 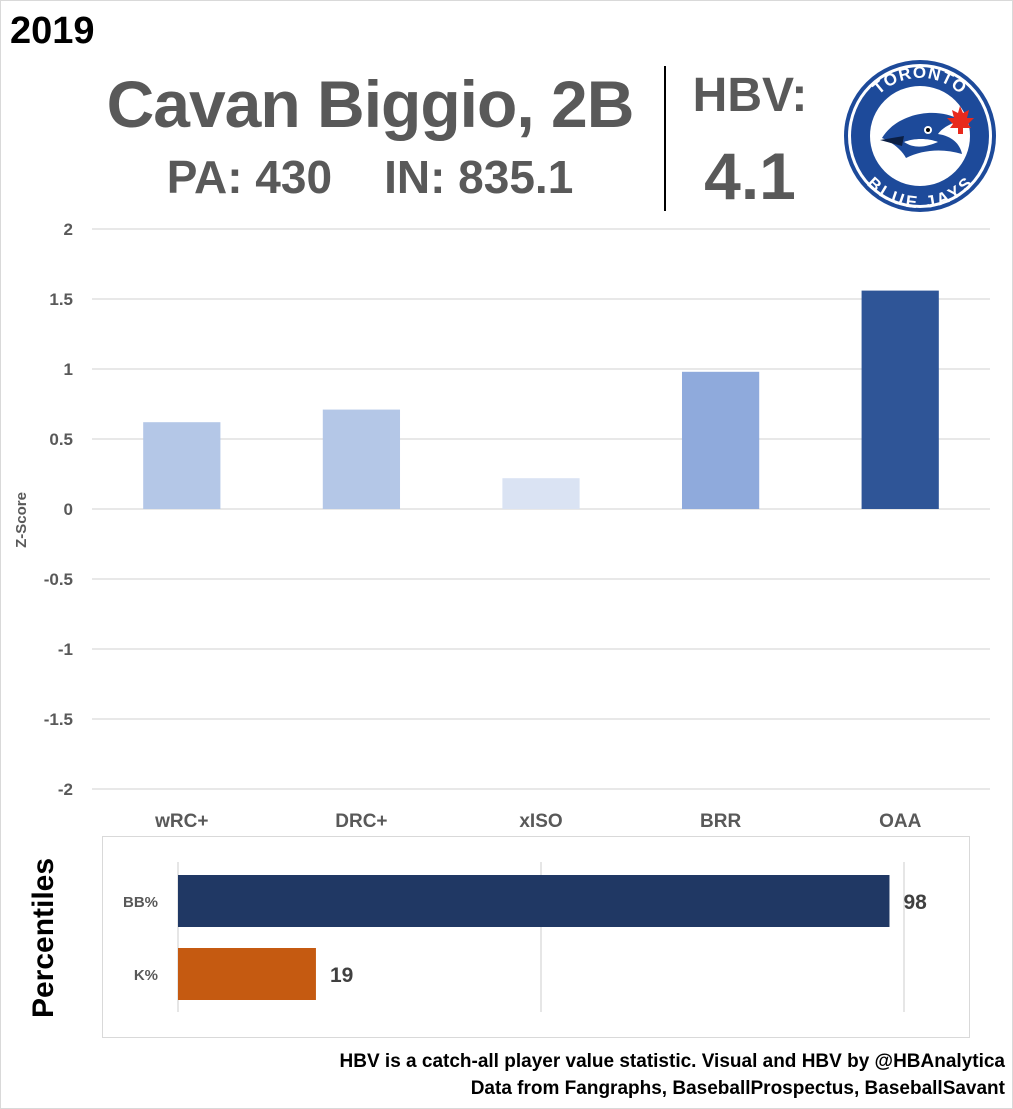 I want to click on y-axis-label: Z-Score, so click(x=21, y=520).